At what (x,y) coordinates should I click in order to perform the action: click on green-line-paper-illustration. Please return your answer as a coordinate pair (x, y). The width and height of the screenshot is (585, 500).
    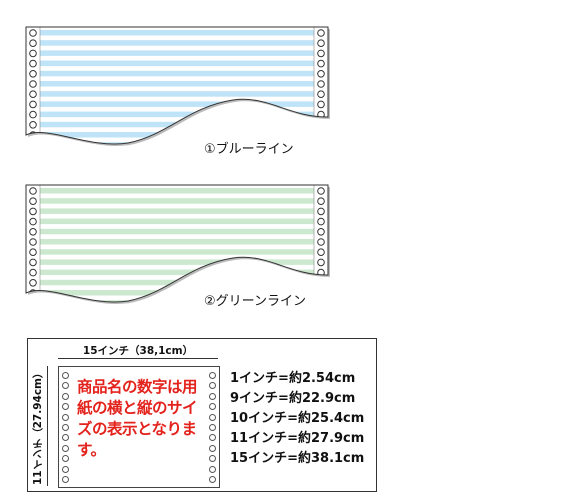
    Looking at the image, I should click on (177, 244).